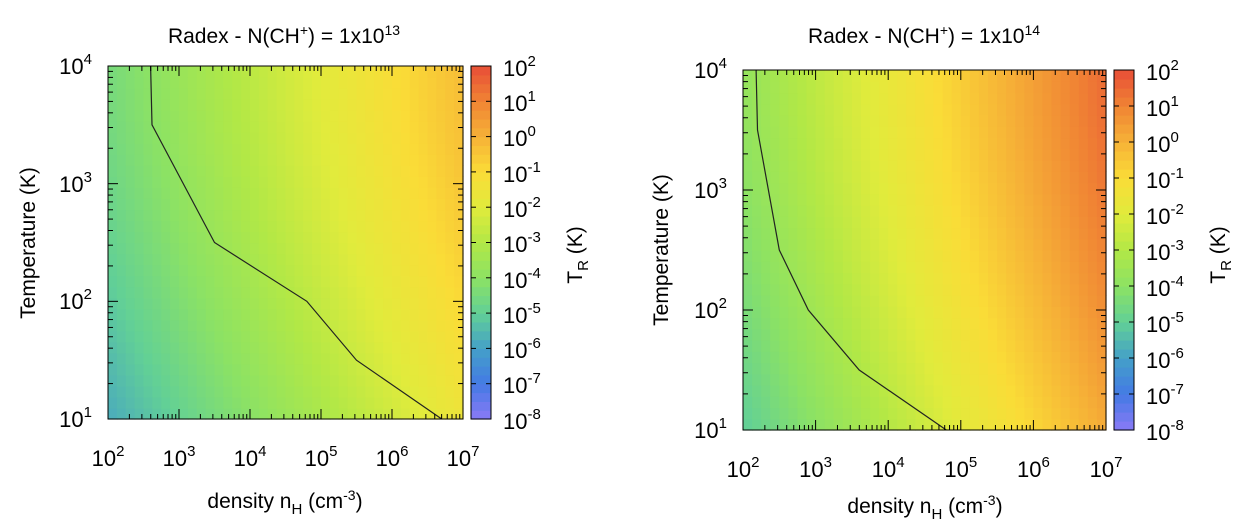  Describe the element at coordinates (1124, 250) in the screenshot. I see `colorbar-ticks-right` at that location.